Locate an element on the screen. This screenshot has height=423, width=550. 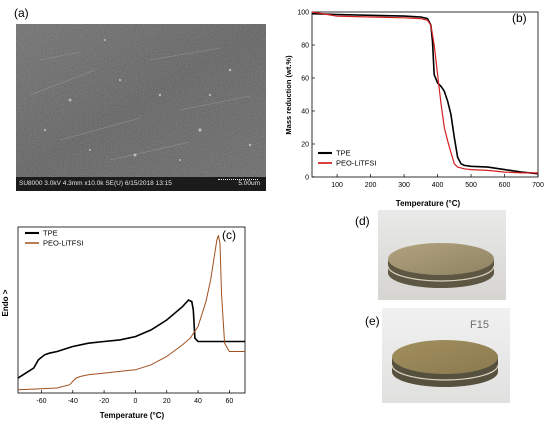
tga-x-tick-label: 700 is located at coordinates (538, 185).